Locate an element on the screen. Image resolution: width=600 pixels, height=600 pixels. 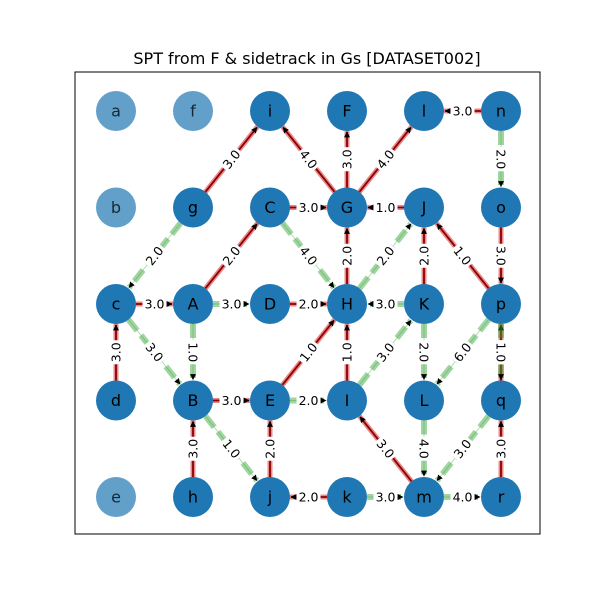
graph-node-m: m is located at coordinates (424, 497).